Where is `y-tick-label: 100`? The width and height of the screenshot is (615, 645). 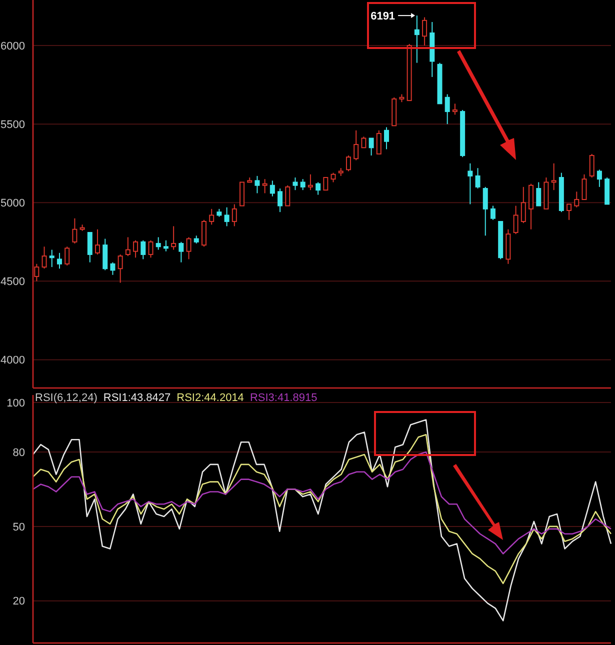
y-tick-label: 100 is located at coordinates (15, 403).